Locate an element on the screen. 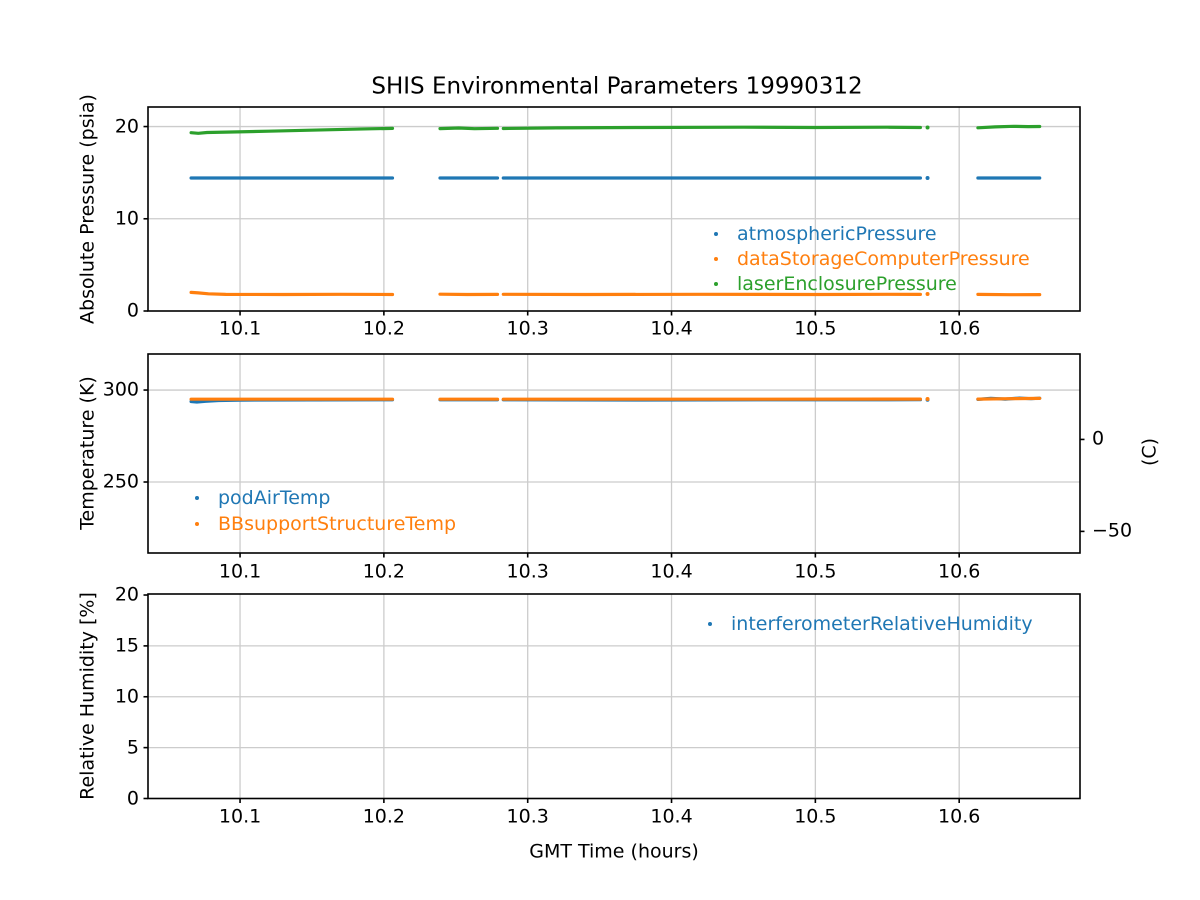 This screenshot has width=1200, height=900. right-tick-label: −50 is located at coordinates (1112, 530).